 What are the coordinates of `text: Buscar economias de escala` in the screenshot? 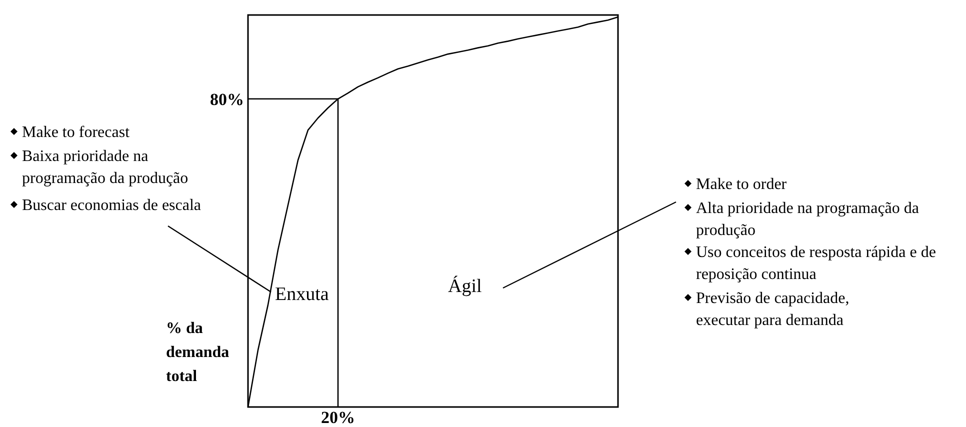 It's located at (112, 205).